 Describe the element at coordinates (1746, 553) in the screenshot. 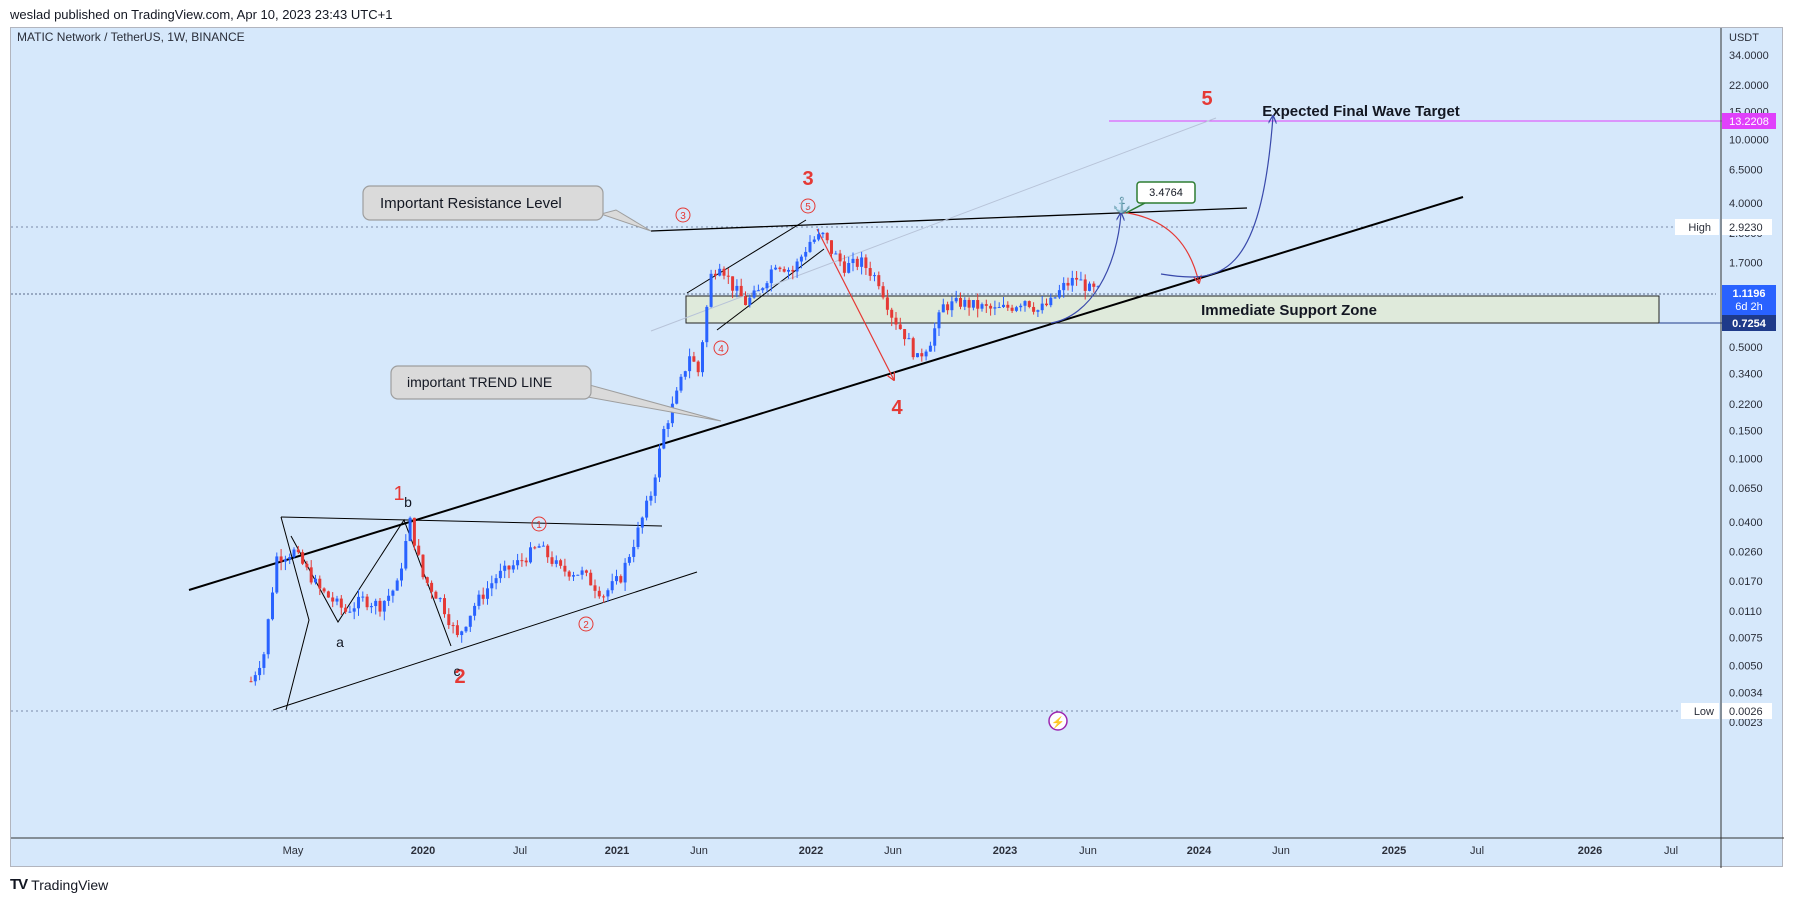

I see `y-tick-label: 0.0260` at that location.